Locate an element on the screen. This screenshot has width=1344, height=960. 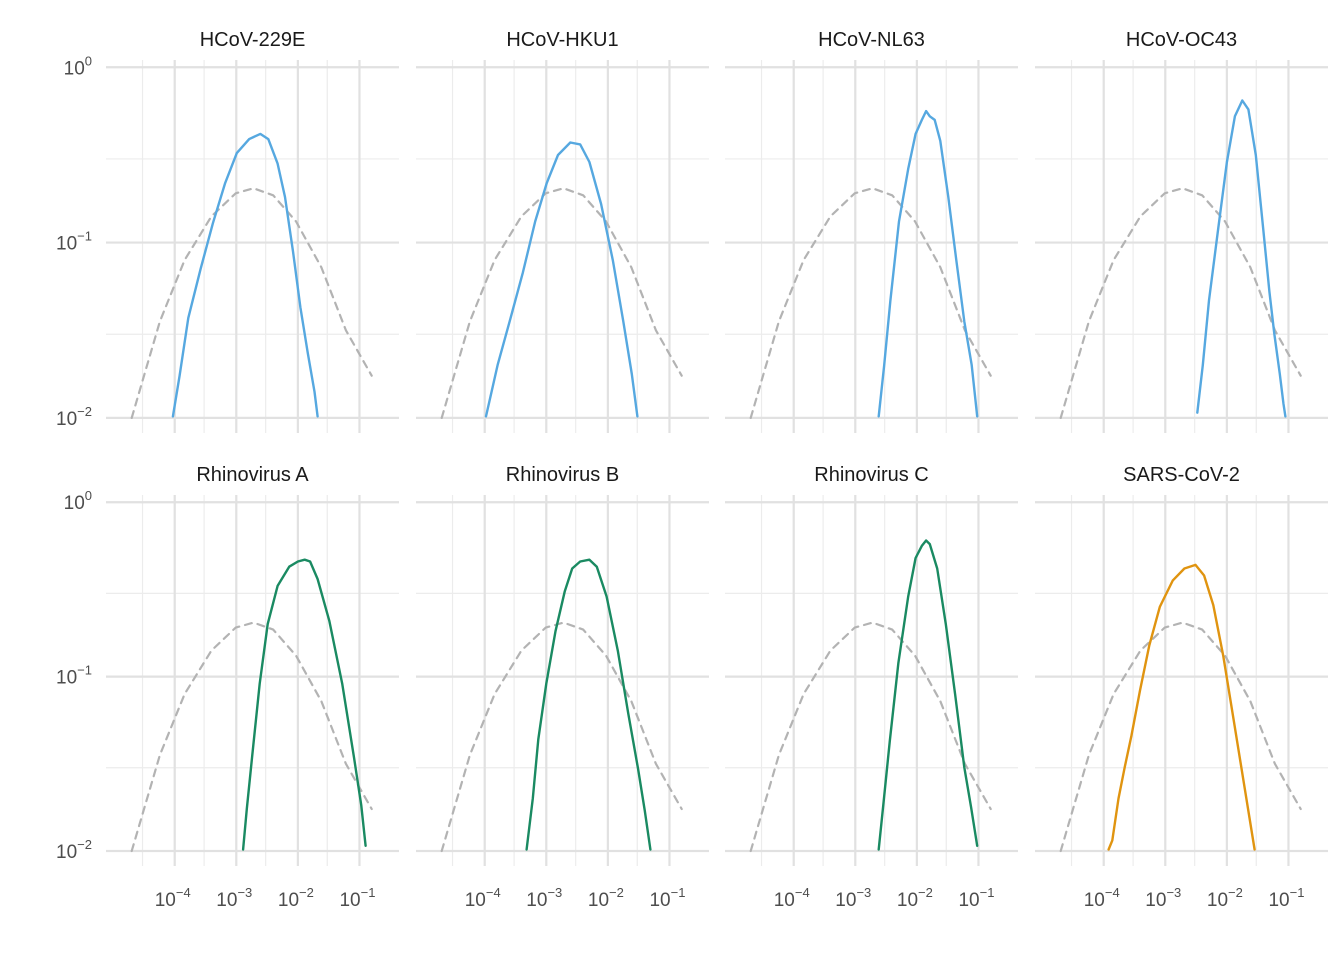
panel-title: Rhinovirus B is located at coordinates (562, 475).